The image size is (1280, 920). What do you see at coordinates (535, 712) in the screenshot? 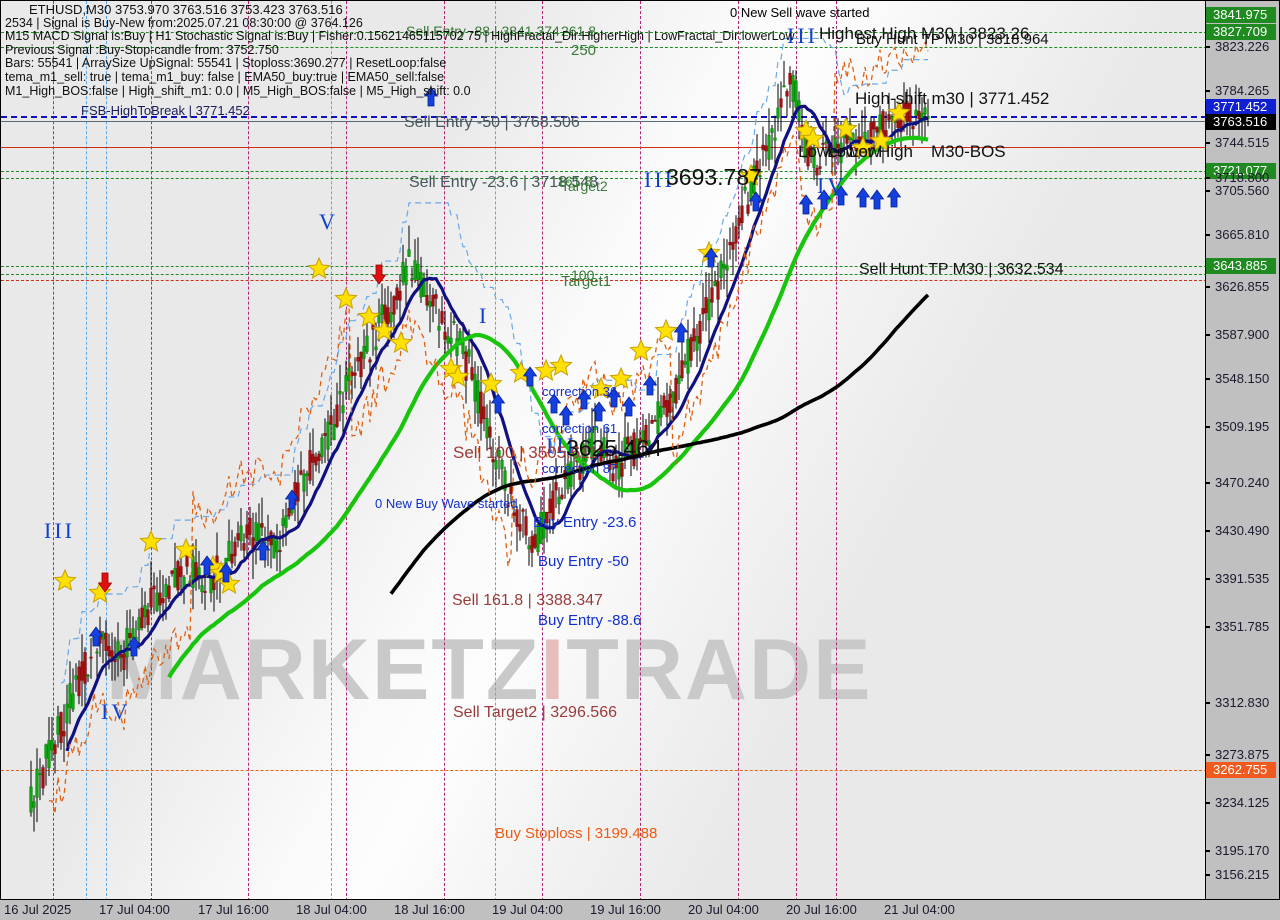
I see `annotation-sell-target2: Sell Target2 | 3296.566` at bounding box center [535, 712].